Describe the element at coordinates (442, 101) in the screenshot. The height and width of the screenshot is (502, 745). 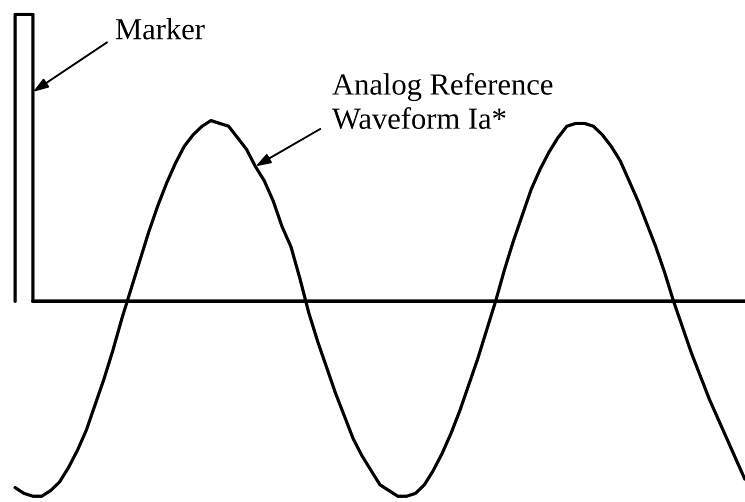
I see `series-label: Analog Reference Waveform Ia*` at that location.